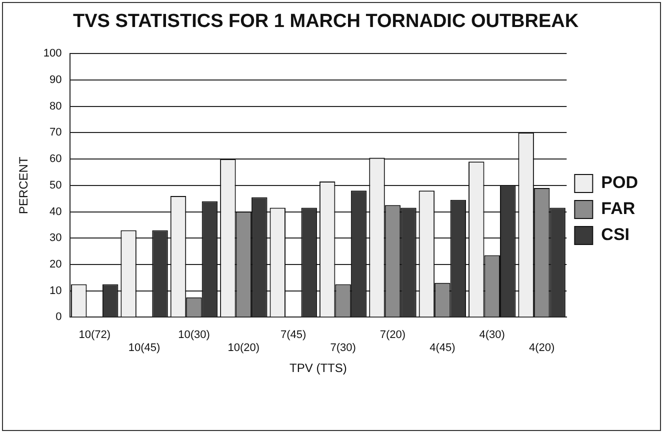 The height and width of the screenshot is (435, 665). Describe the element at coordinates (615, 234) in the screenshot. I see `legend-label: CSI` at that location.